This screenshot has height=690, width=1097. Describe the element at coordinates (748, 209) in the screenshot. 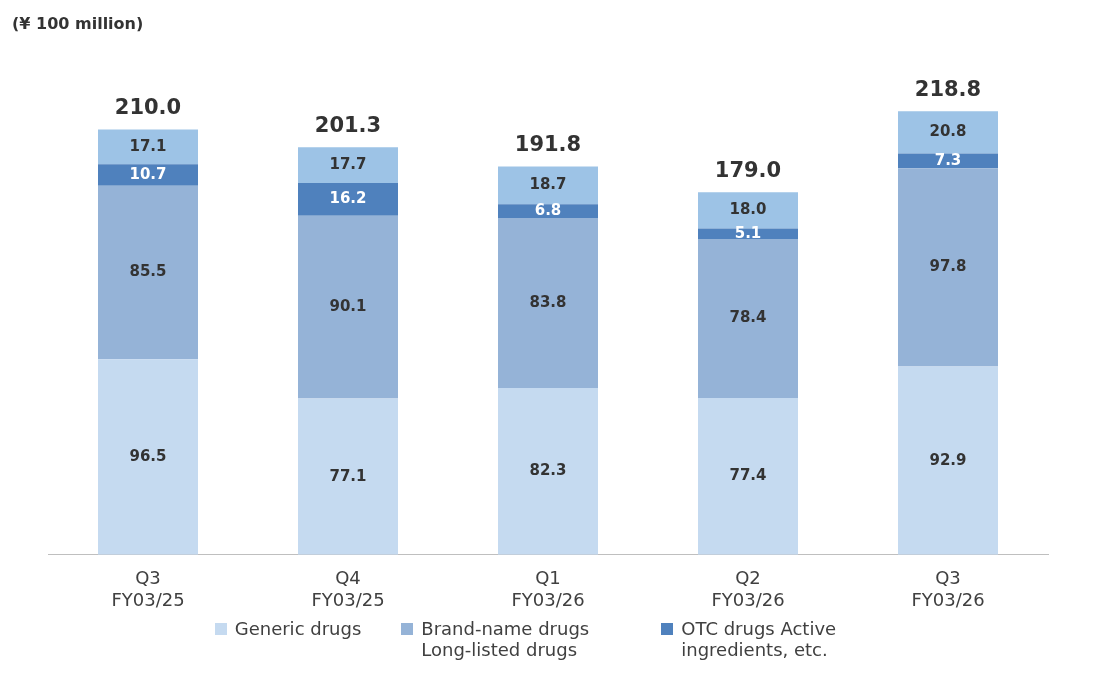

I see `data-label: 18.0` at that location.